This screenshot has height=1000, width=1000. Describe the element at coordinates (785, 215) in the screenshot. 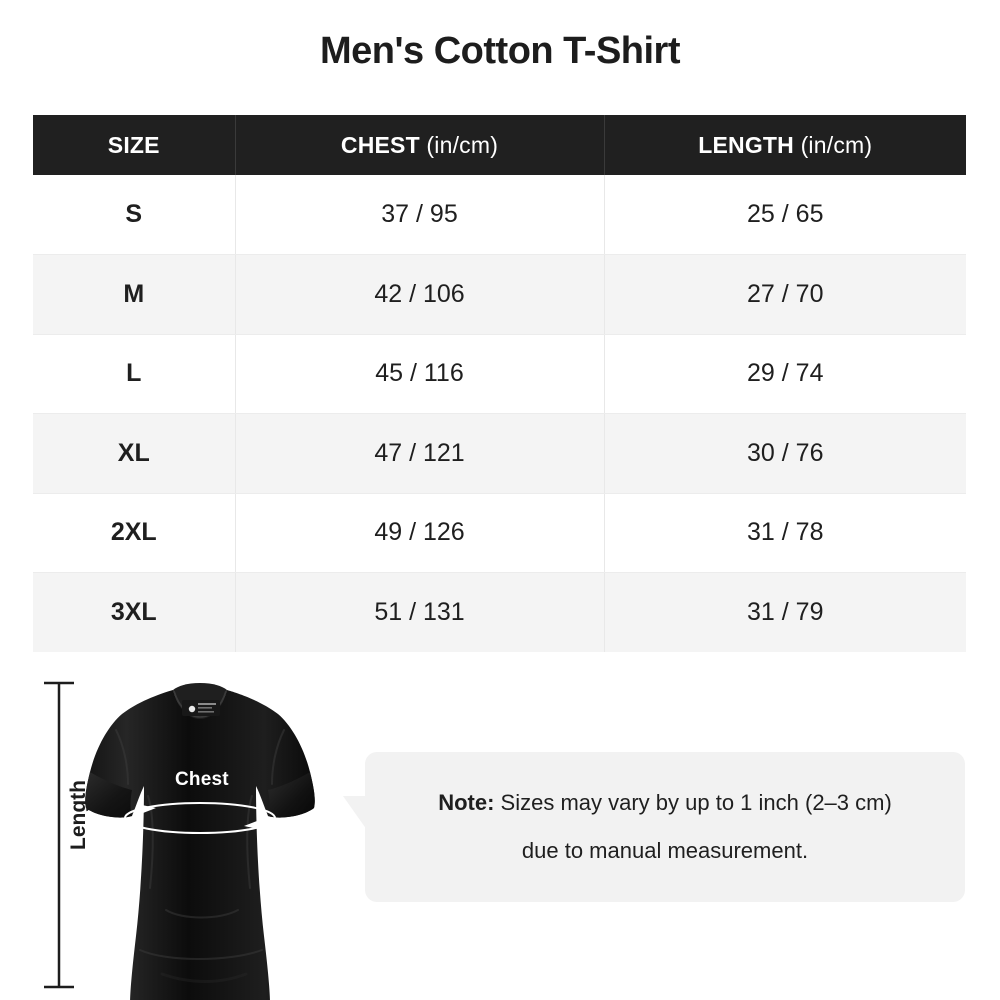

I see `cell-length: 25 / 65` at that location.